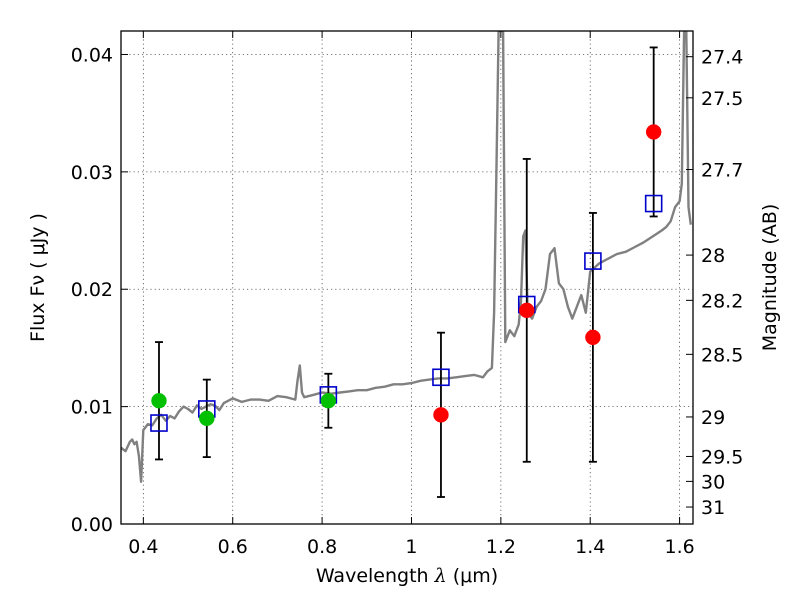 The width and height of the screenshot is (800, 600). Describe the element at coordinates (411, 547) in the screenshot. I see `x-tick-label: 1` at that location.